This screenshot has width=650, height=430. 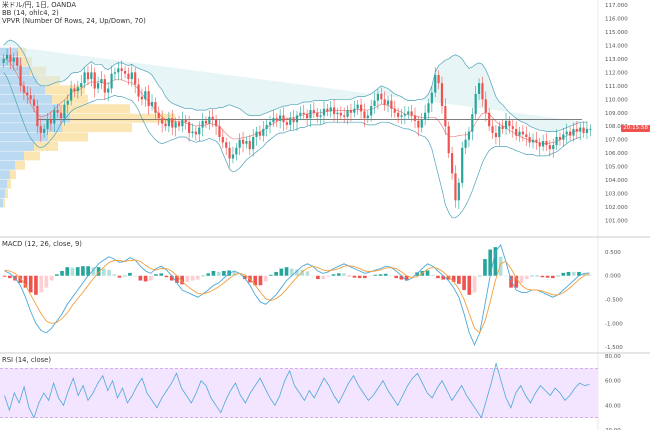 What do you see at coordinates (39, 5) in the screenshot?
I see `symbol-legend: 米ドル/円, 1日, OANDA` at bounding box center [39, 5].